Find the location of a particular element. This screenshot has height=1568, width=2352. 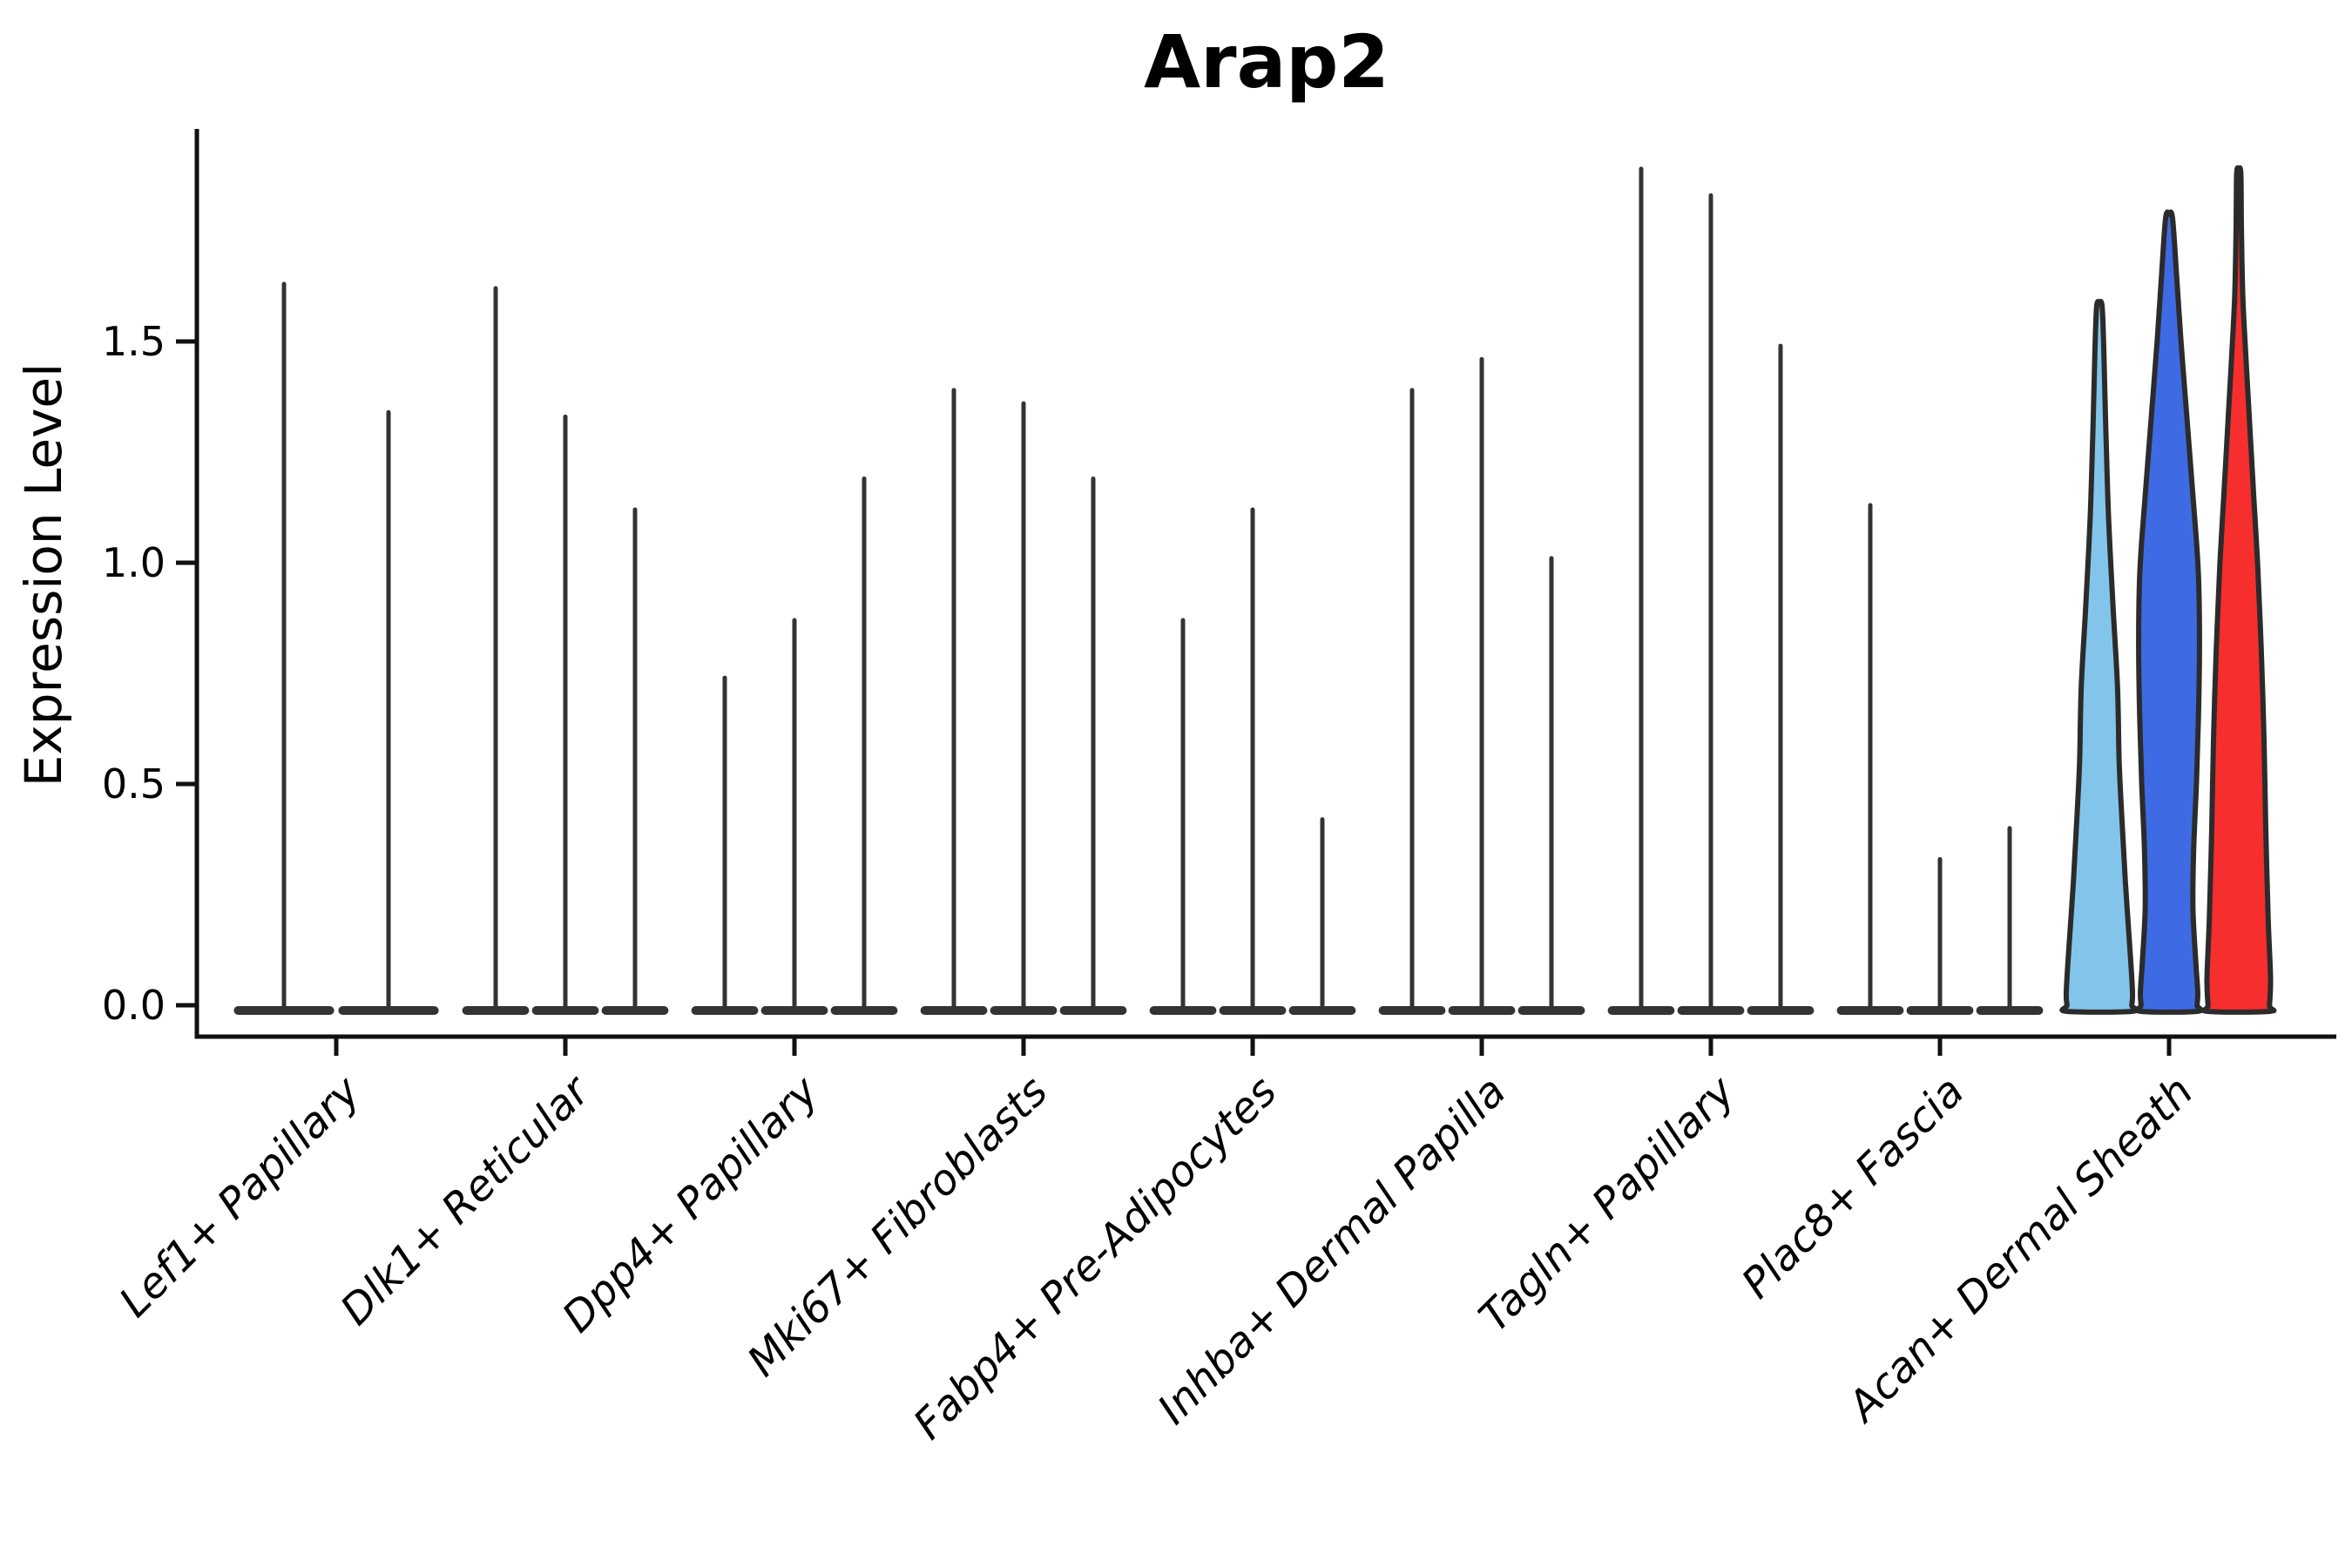

x-tick-label: Lef1+ Papillary is located at coordinates (240, 1196).